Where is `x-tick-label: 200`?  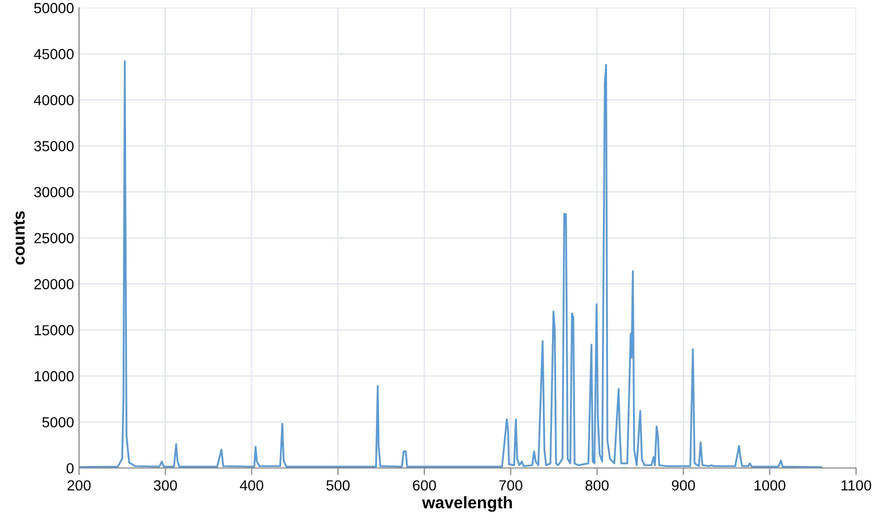 x-tick-label: 200 is located at coordinates (79, 485).